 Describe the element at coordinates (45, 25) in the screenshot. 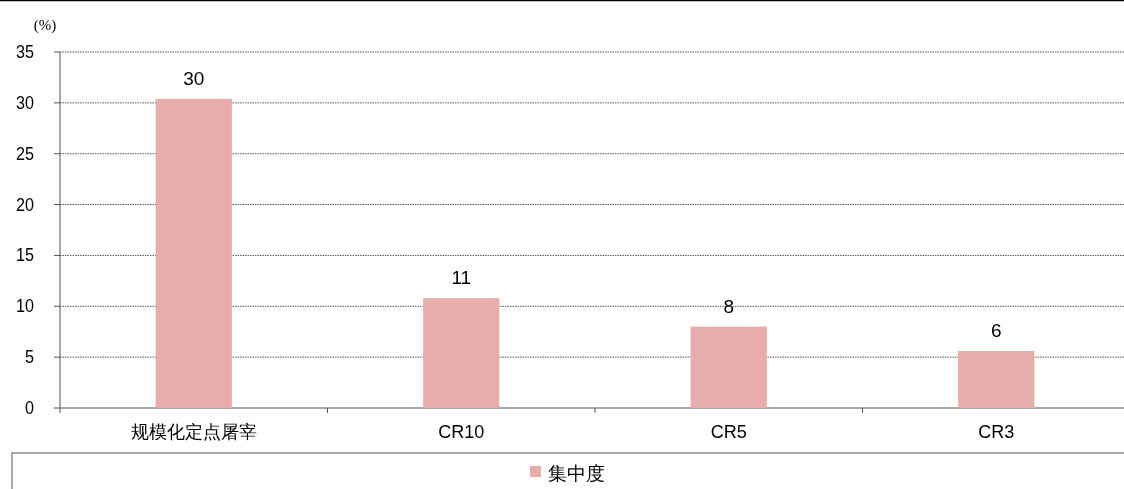

I see `y-axis-title: (%)` at that location.